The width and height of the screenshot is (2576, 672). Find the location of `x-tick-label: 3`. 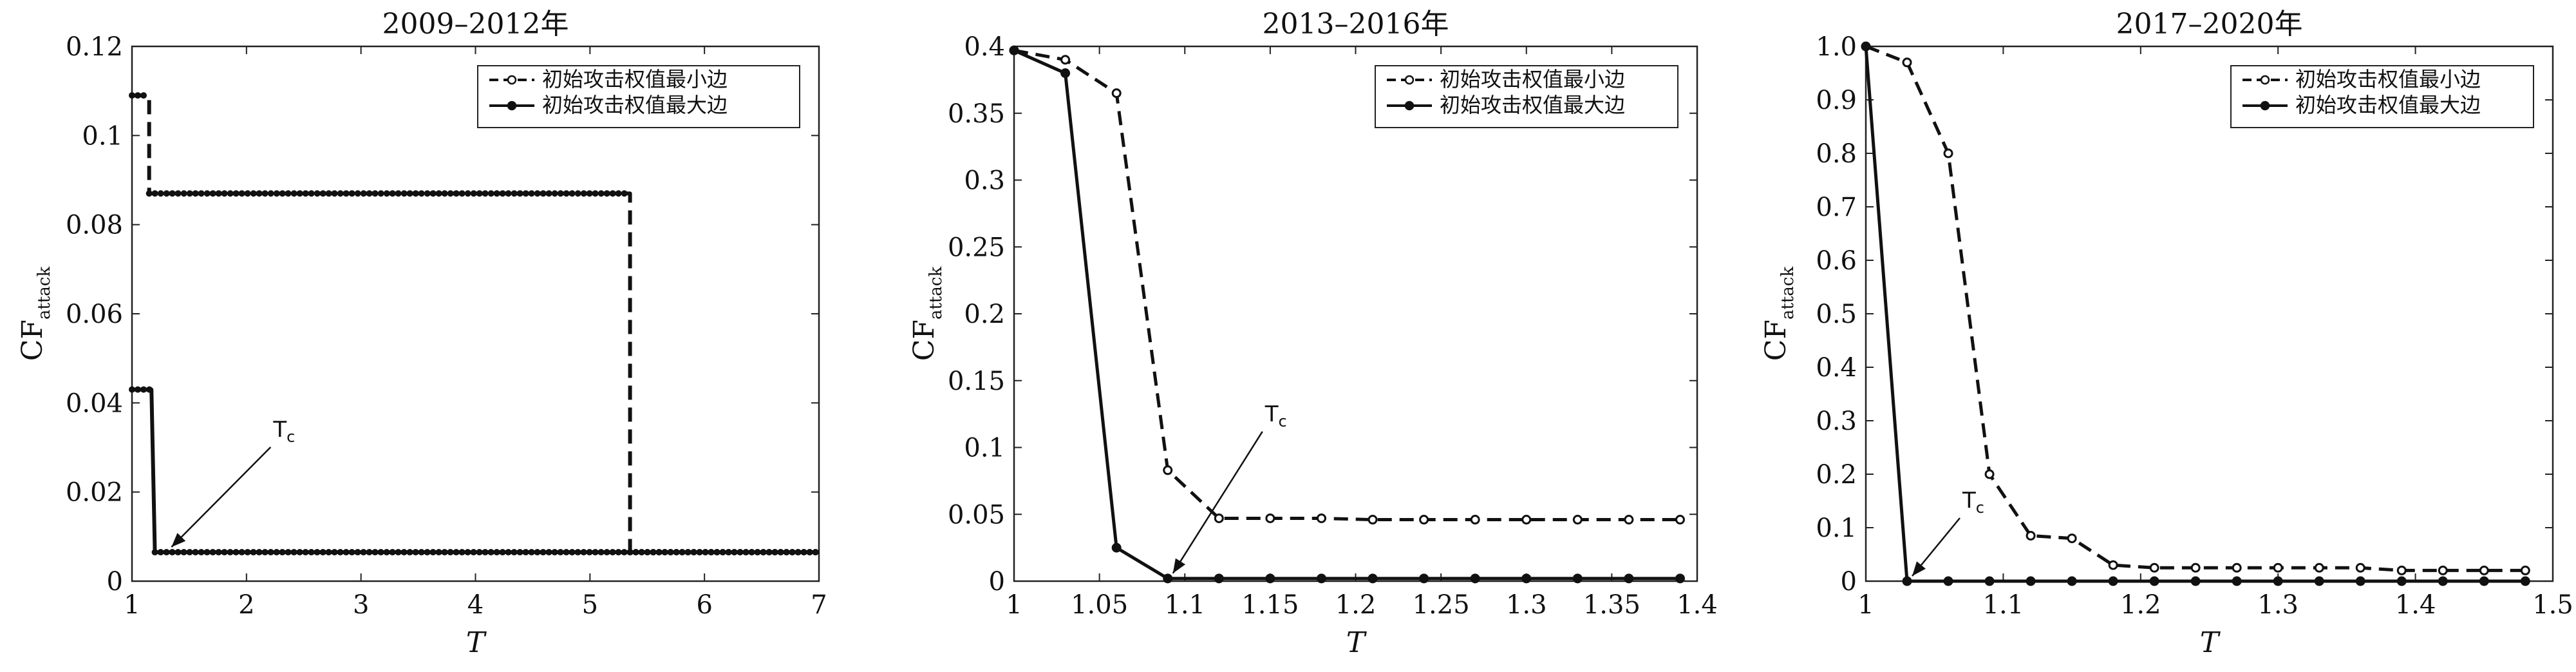

x-tick-label: 3 is located at coordinates (361, 605).